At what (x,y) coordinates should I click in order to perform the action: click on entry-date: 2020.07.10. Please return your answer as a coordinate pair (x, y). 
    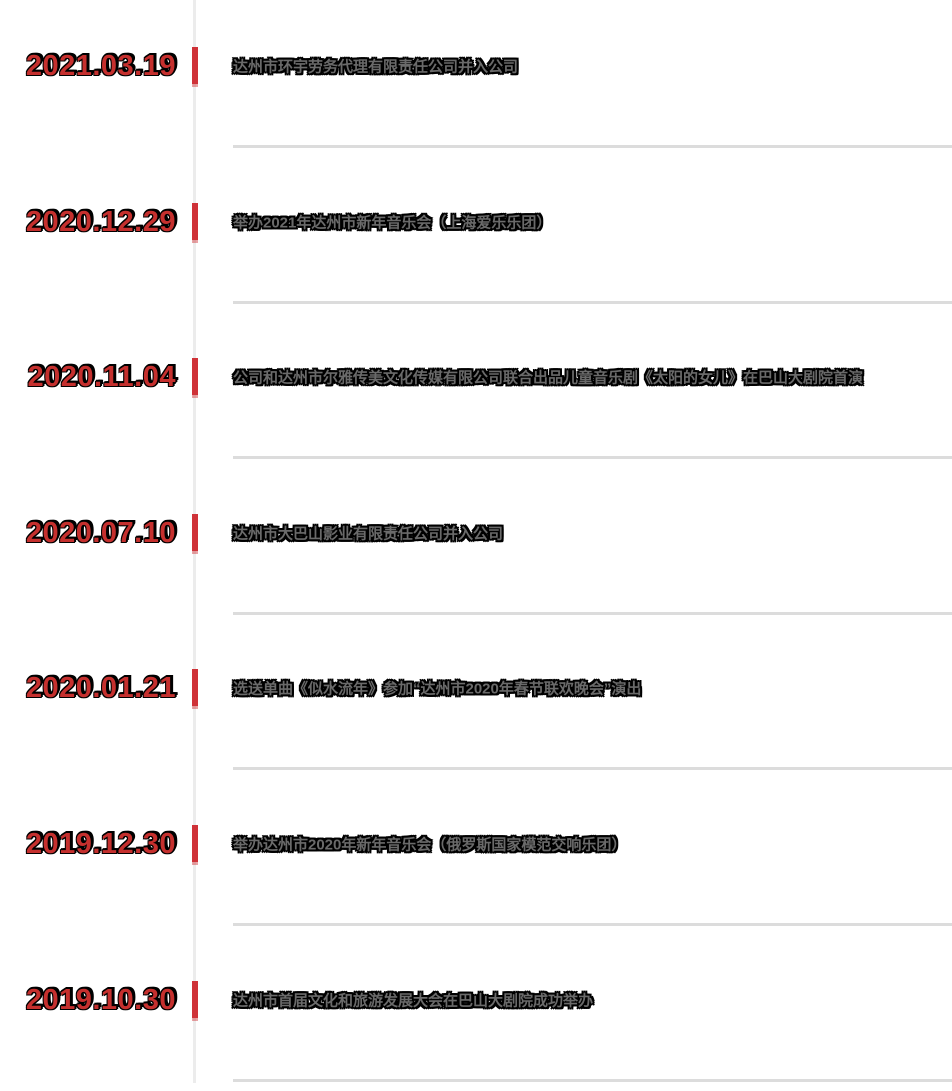
    Looking at the image, I should click on (100, 533).